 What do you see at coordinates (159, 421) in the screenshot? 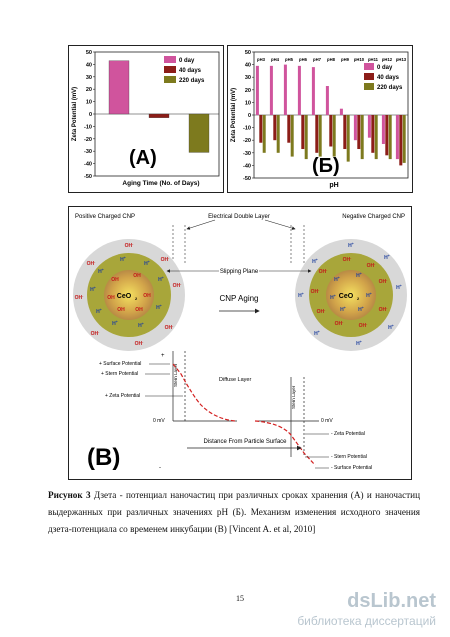
I see `zero-mv-left: 0 mV` at bounding box center [159, 421].